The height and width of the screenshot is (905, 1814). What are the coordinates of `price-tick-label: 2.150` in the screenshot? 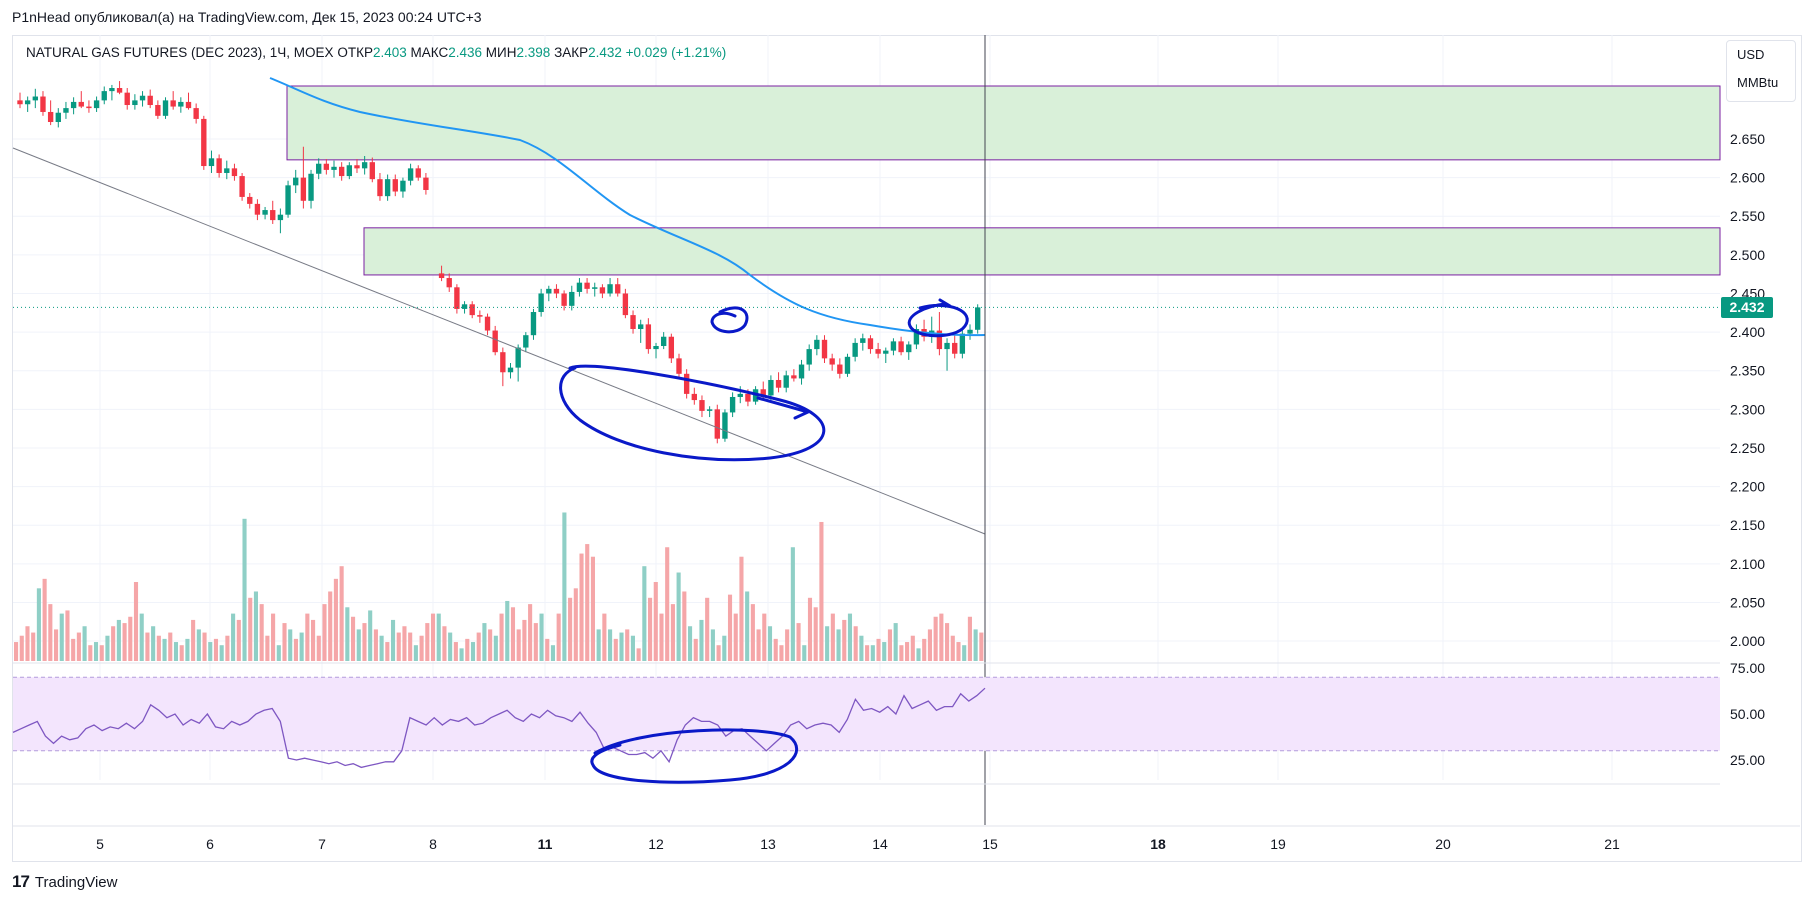 It's located at (1747, 525).